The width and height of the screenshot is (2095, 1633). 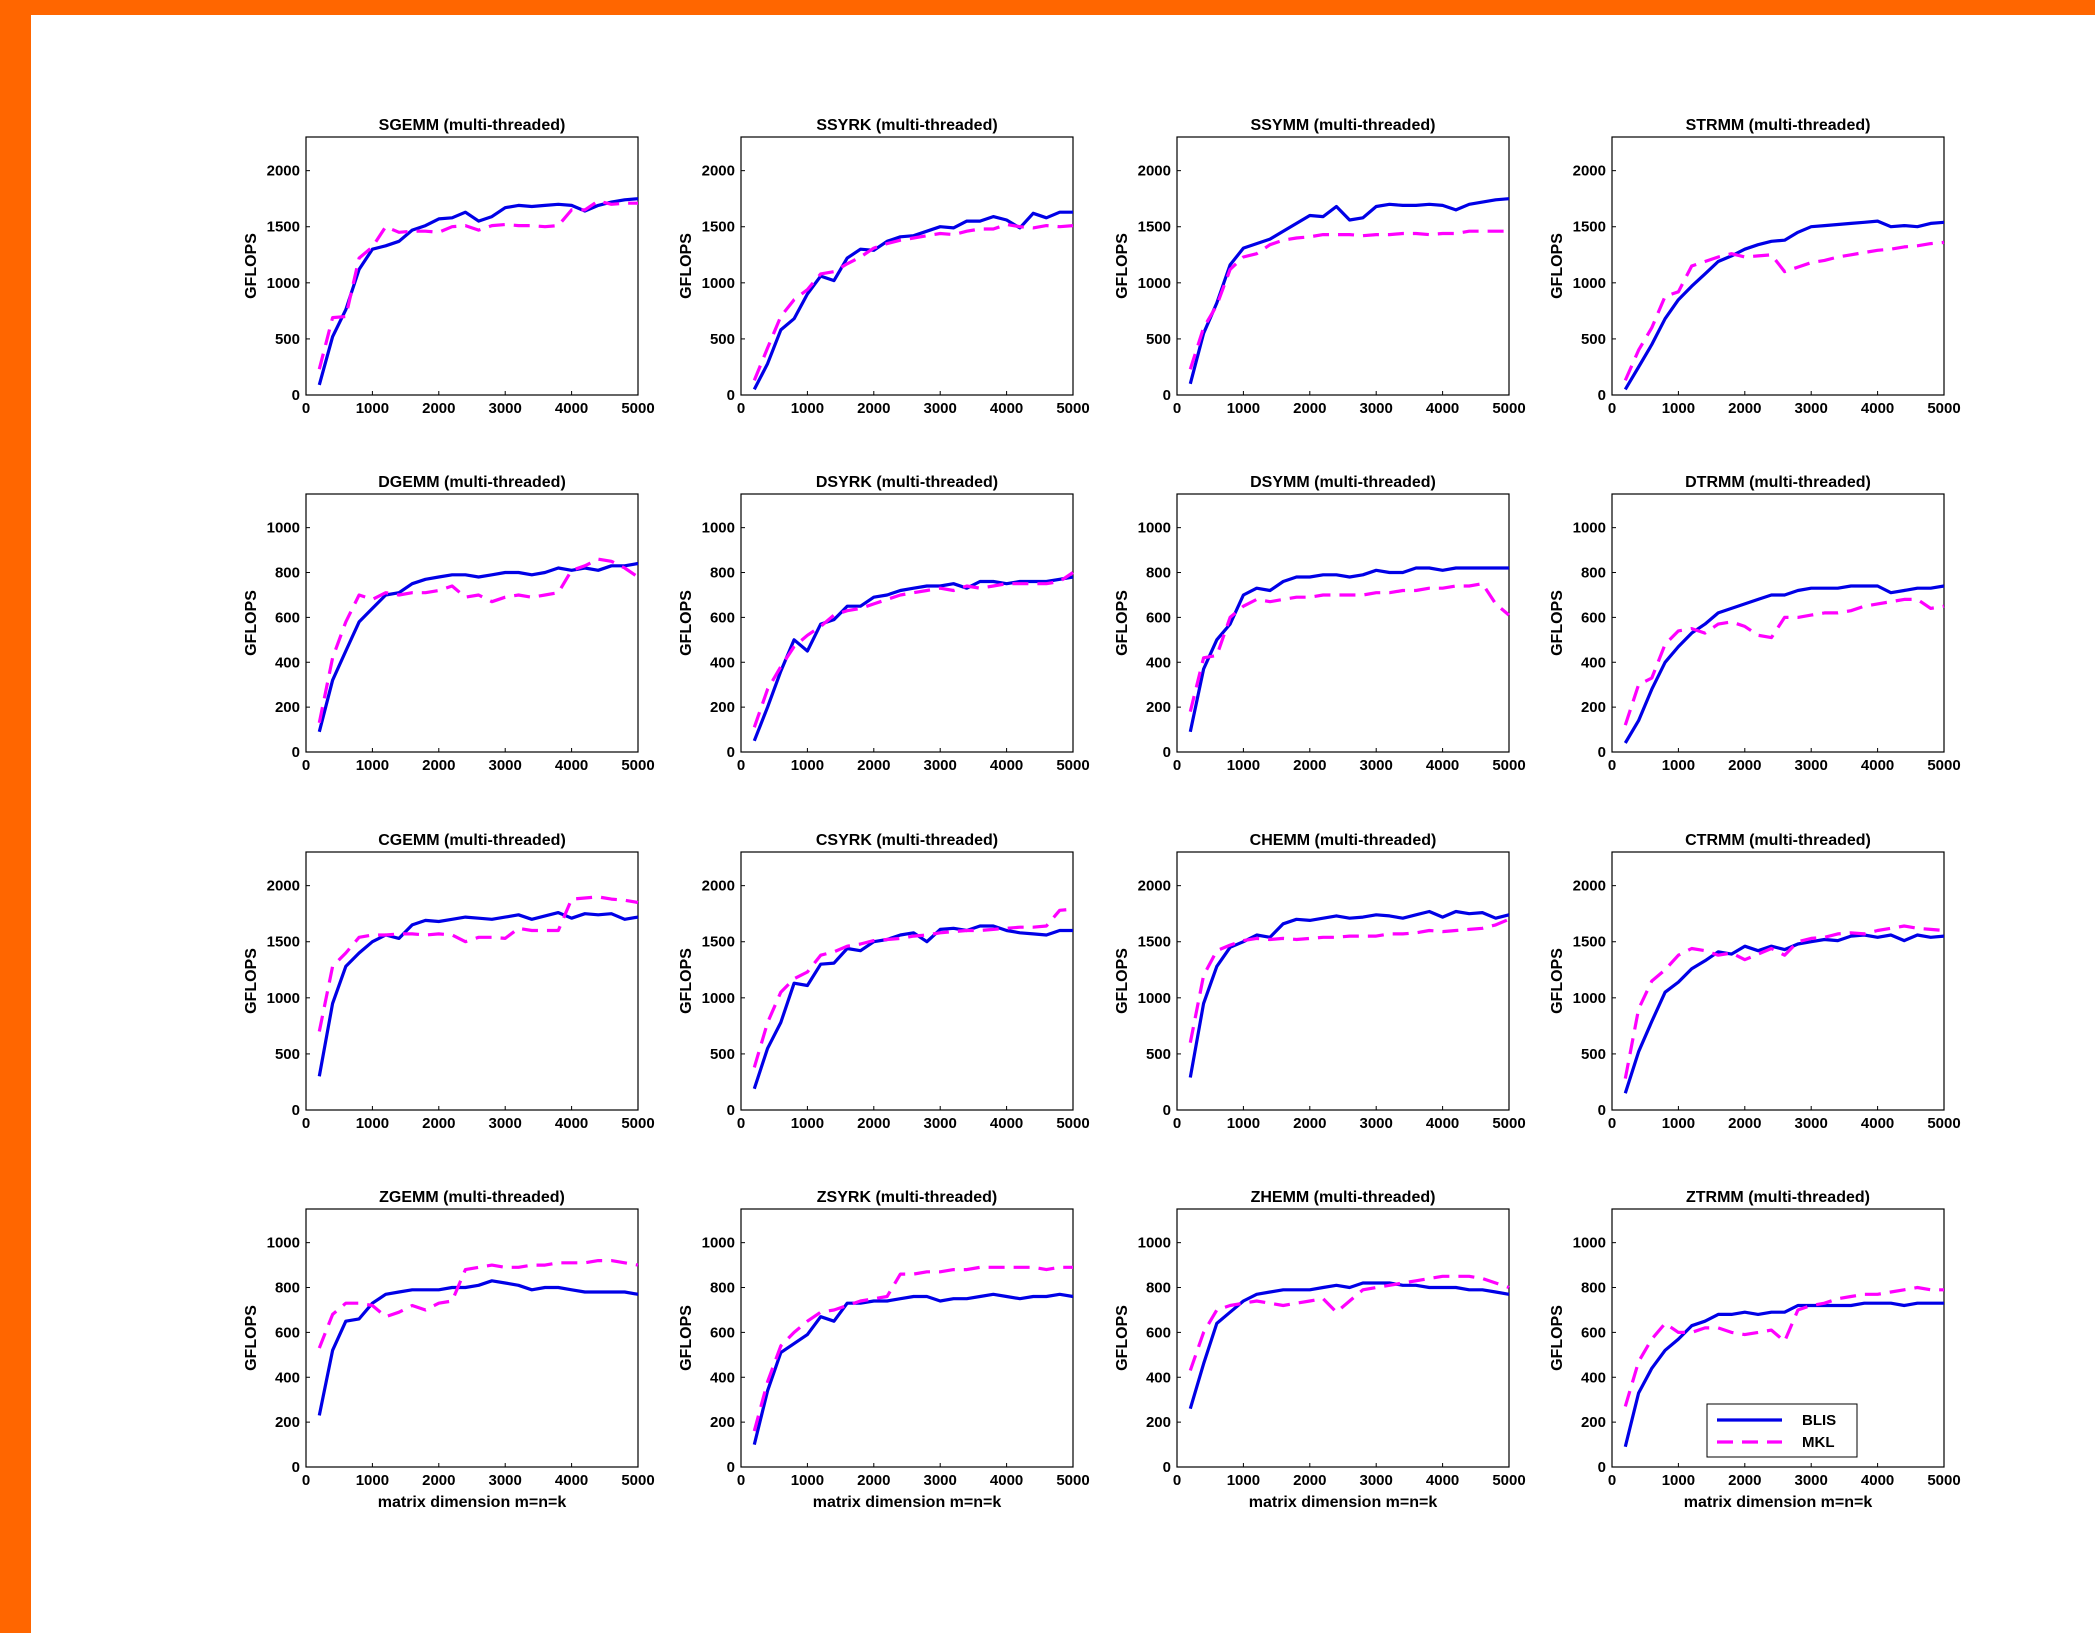 What do you see at coordinates (907, 1197) in the screenshot?
I see `chart-title: ZSYRK (multi-threaded)` at bounding box center [907, 1197].